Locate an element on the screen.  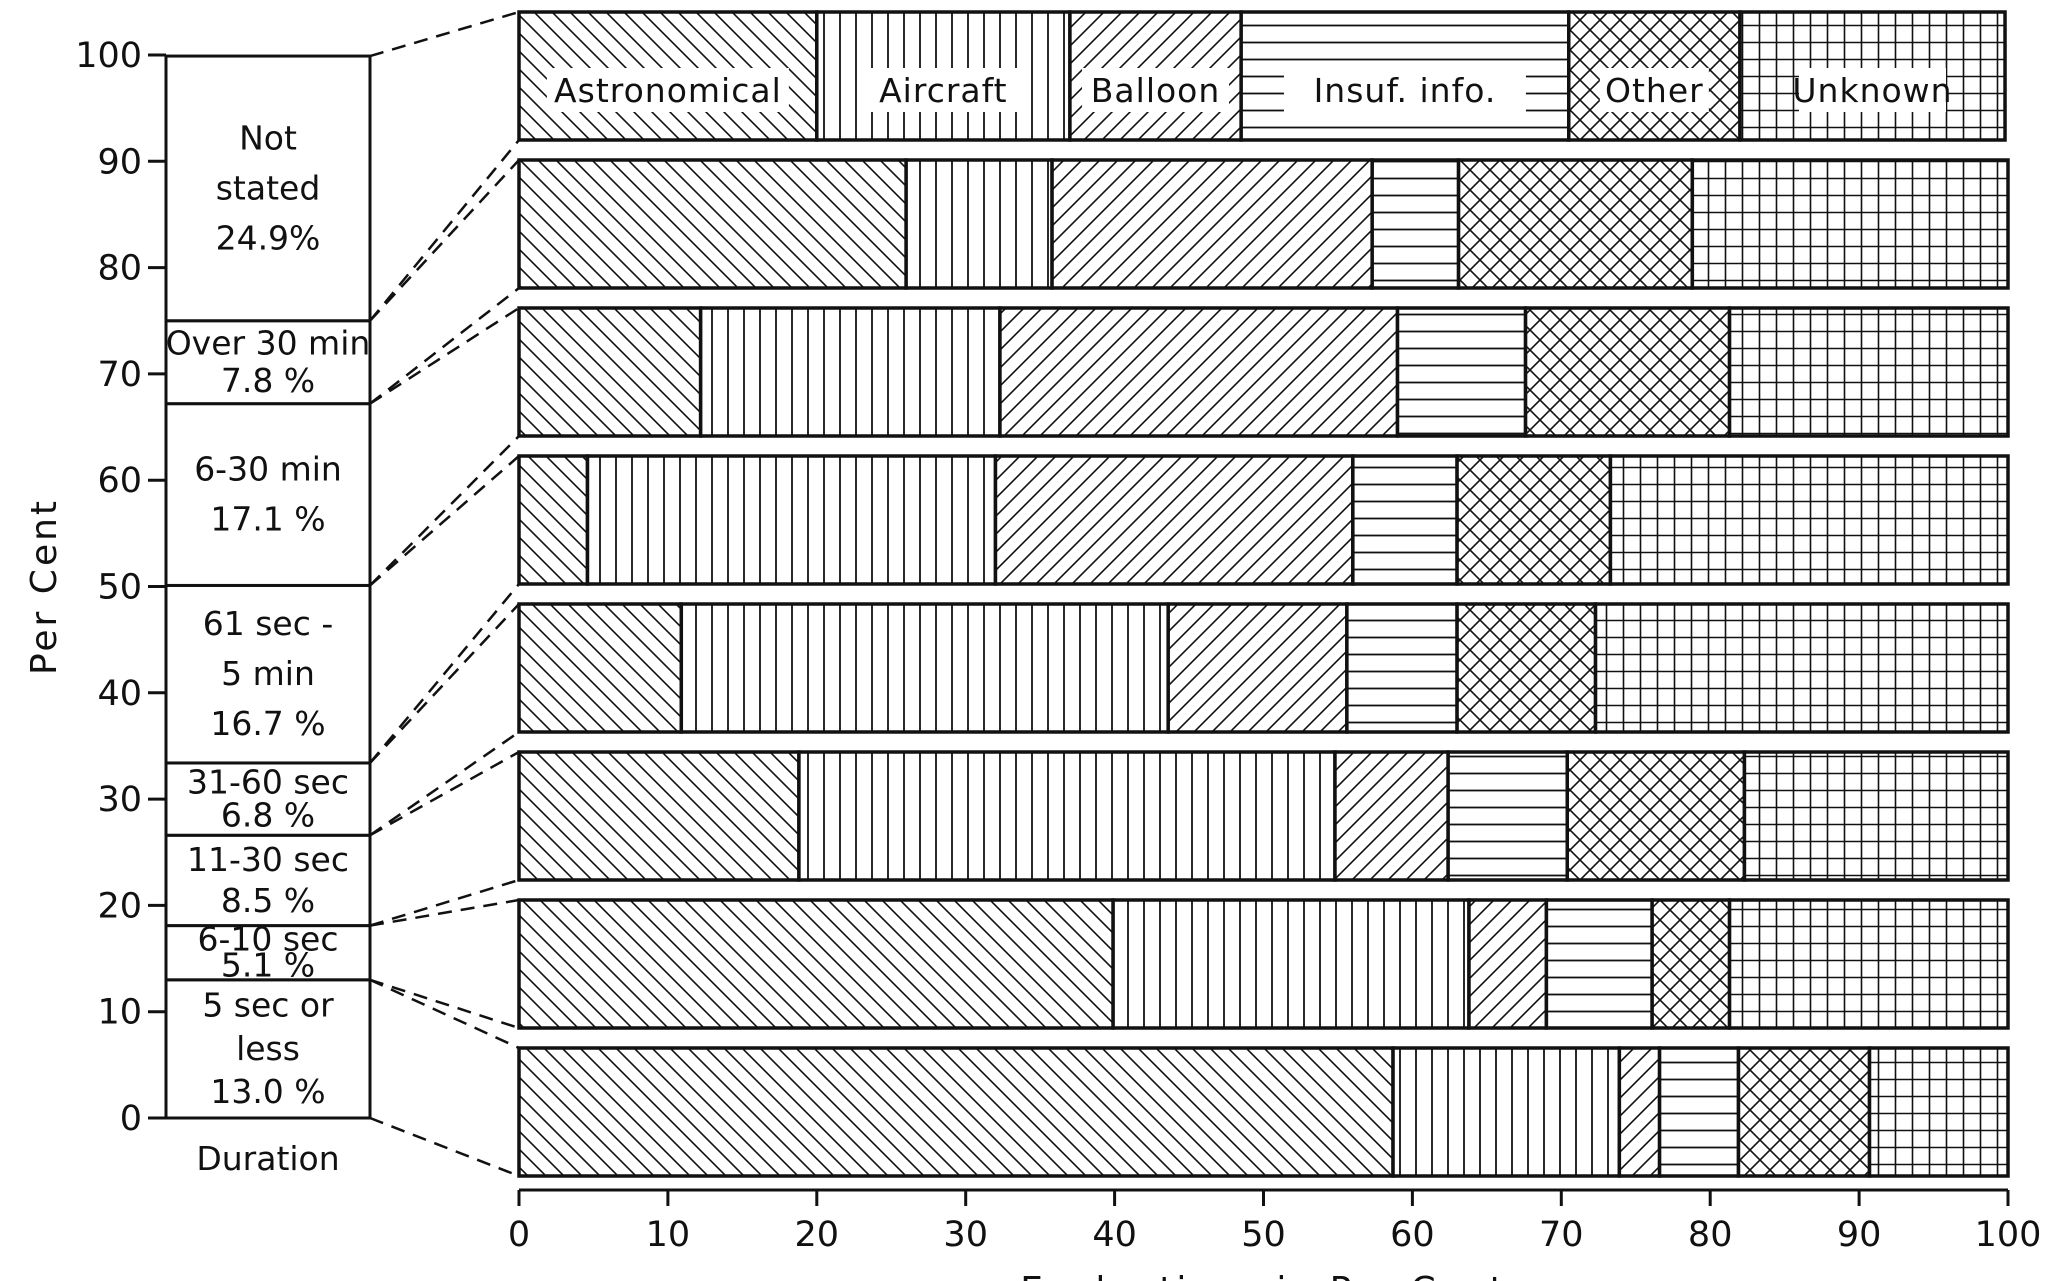
x-tick-label: 80 is located at coordinates (1710, 1235).